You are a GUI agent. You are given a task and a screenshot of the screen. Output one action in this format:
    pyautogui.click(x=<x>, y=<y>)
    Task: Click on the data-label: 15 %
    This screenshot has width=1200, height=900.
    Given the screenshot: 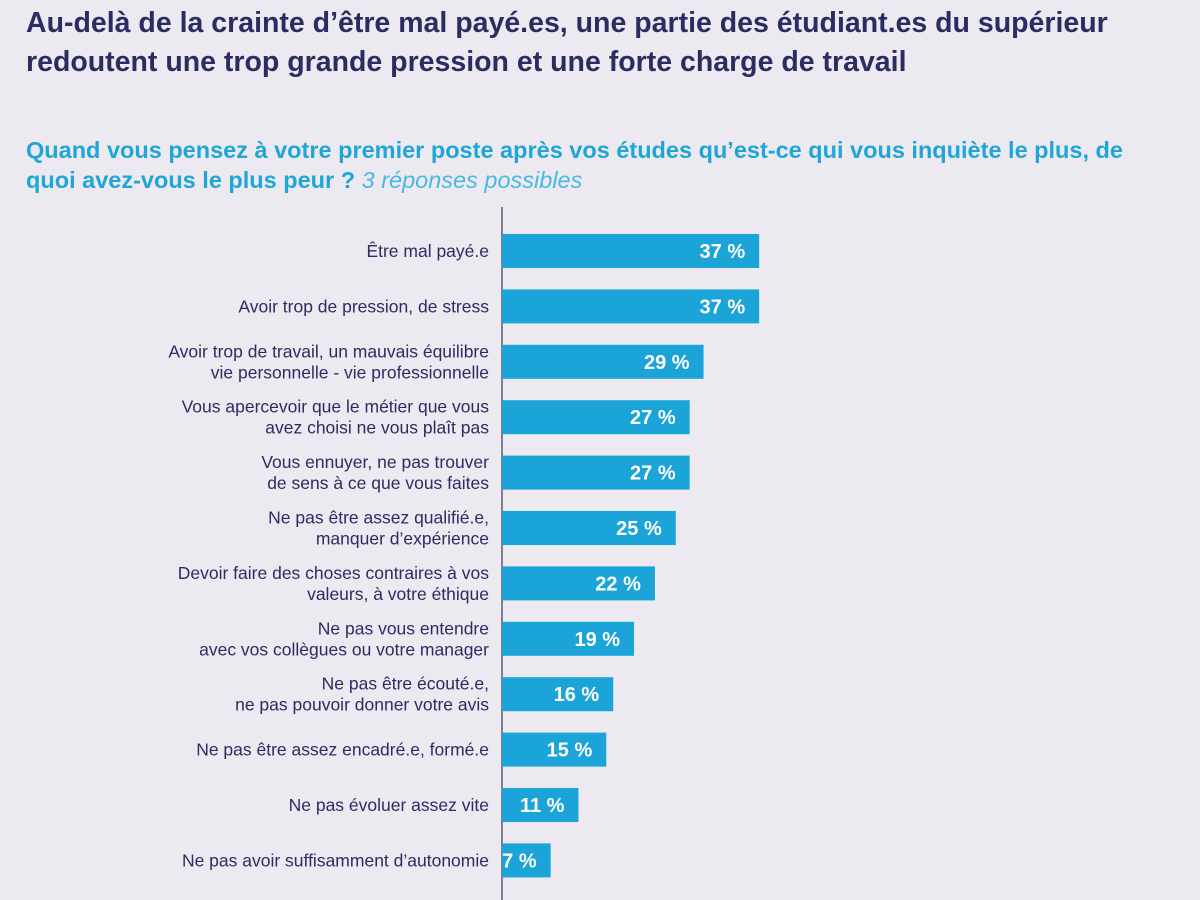 What is the action you would take?
    pyautogui.click(x=570, y=751)
    